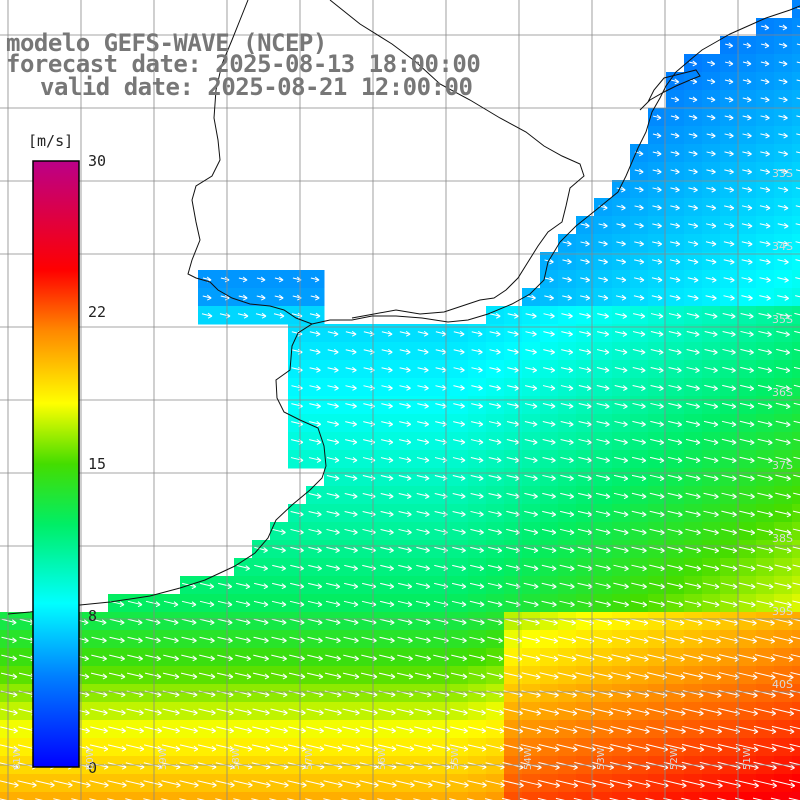 The width and height of the screenshot is (800, 800). I want to click on colorbar-tick-0: 0, so click(93, 768).